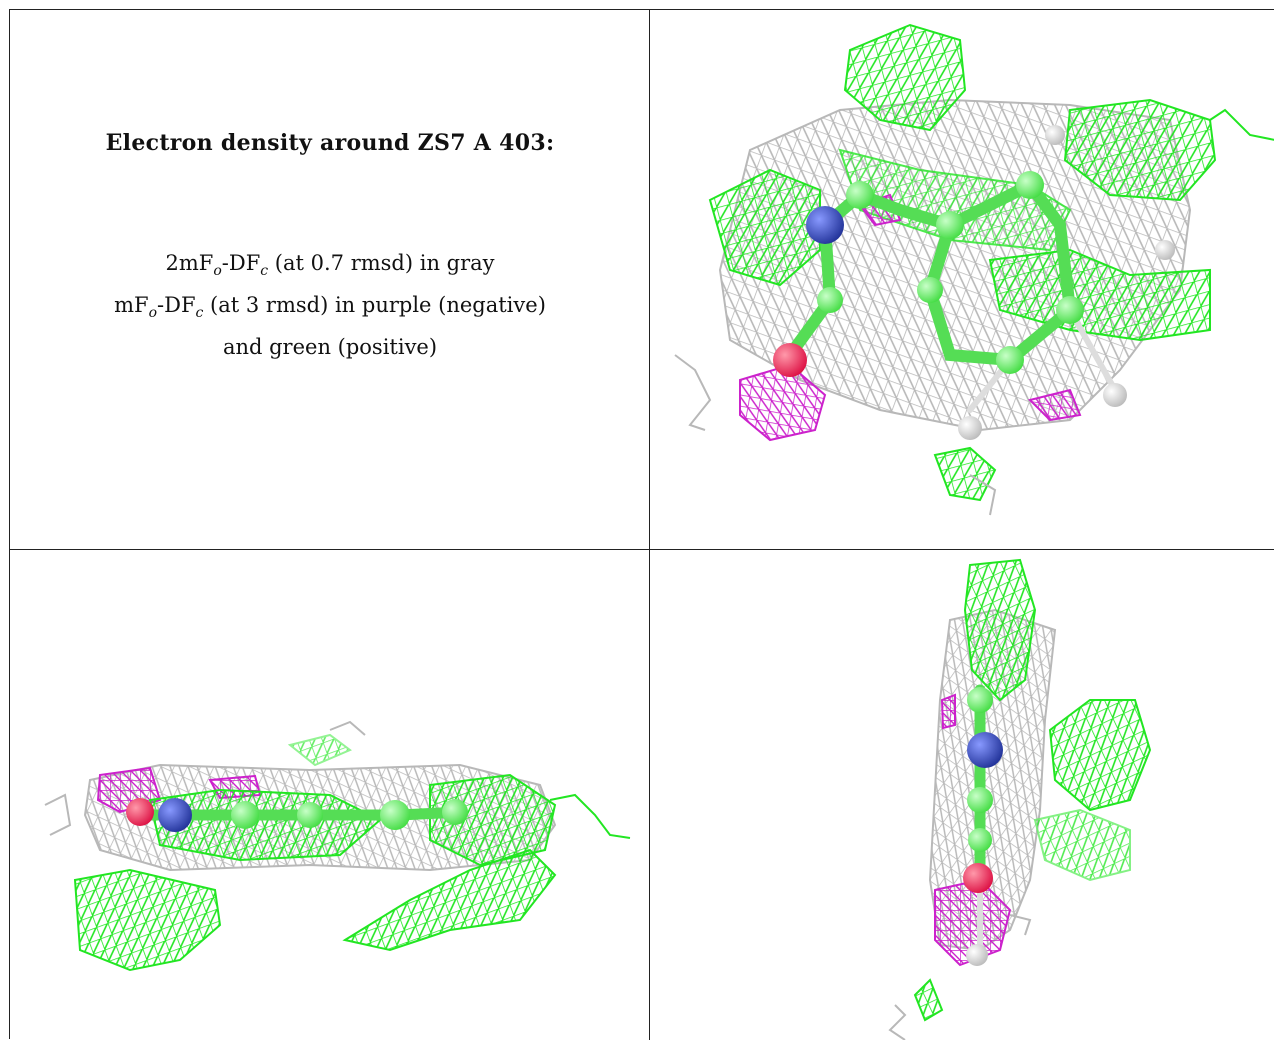  What do you see at coordinates (330, 347) in the screenshot?
I see `legend-line-positive: and green (positive)` at bounding box center [330, 347].